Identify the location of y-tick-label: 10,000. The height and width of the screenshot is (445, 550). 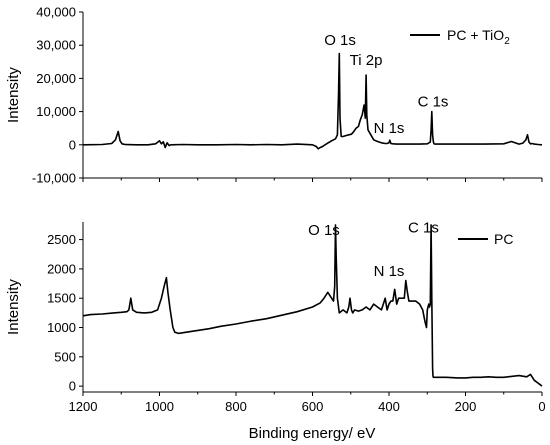
(56, 111).